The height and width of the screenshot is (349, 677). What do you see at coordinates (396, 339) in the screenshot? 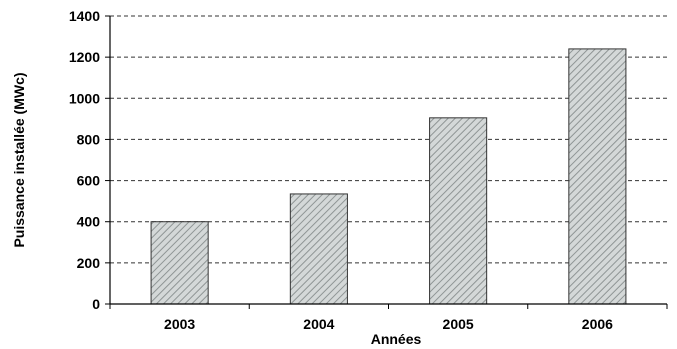
I see `x-axis-title: Années` at bounding box center [396, 339].